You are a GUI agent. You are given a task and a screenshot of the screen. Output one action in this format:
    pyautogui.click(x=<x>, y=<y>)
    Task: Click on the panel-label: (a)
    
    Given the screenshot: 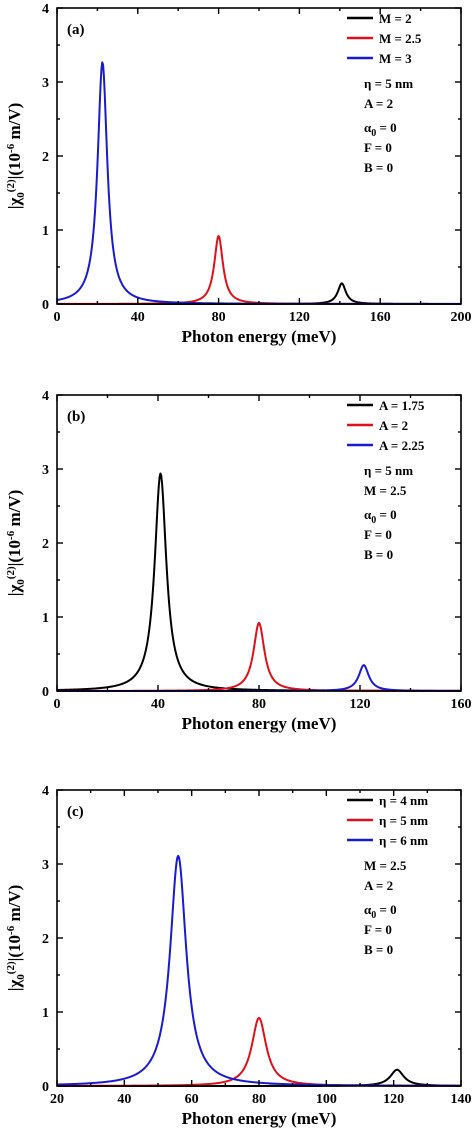 What is the action you would take?
    pyautogui.click(x=76, y=30)
    